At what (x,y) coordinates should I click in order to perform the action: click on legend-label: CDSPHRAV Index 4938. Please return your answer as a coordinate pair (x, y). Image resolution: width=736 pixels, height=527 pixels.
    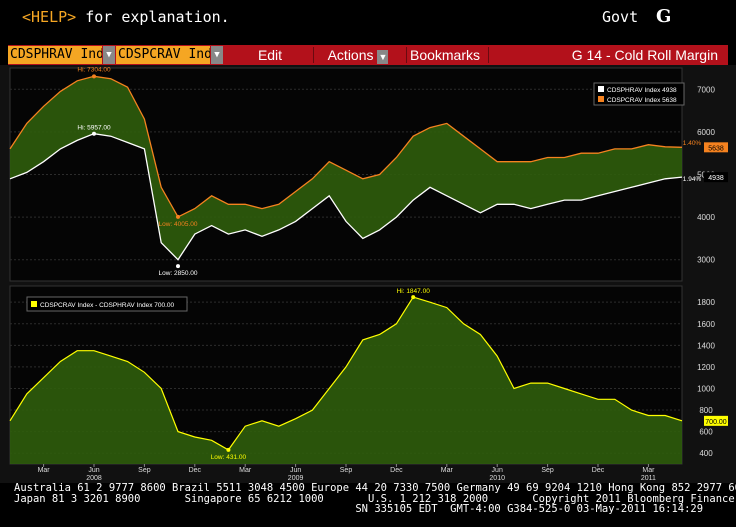
    Looking at the image, I should click on (642, 90).